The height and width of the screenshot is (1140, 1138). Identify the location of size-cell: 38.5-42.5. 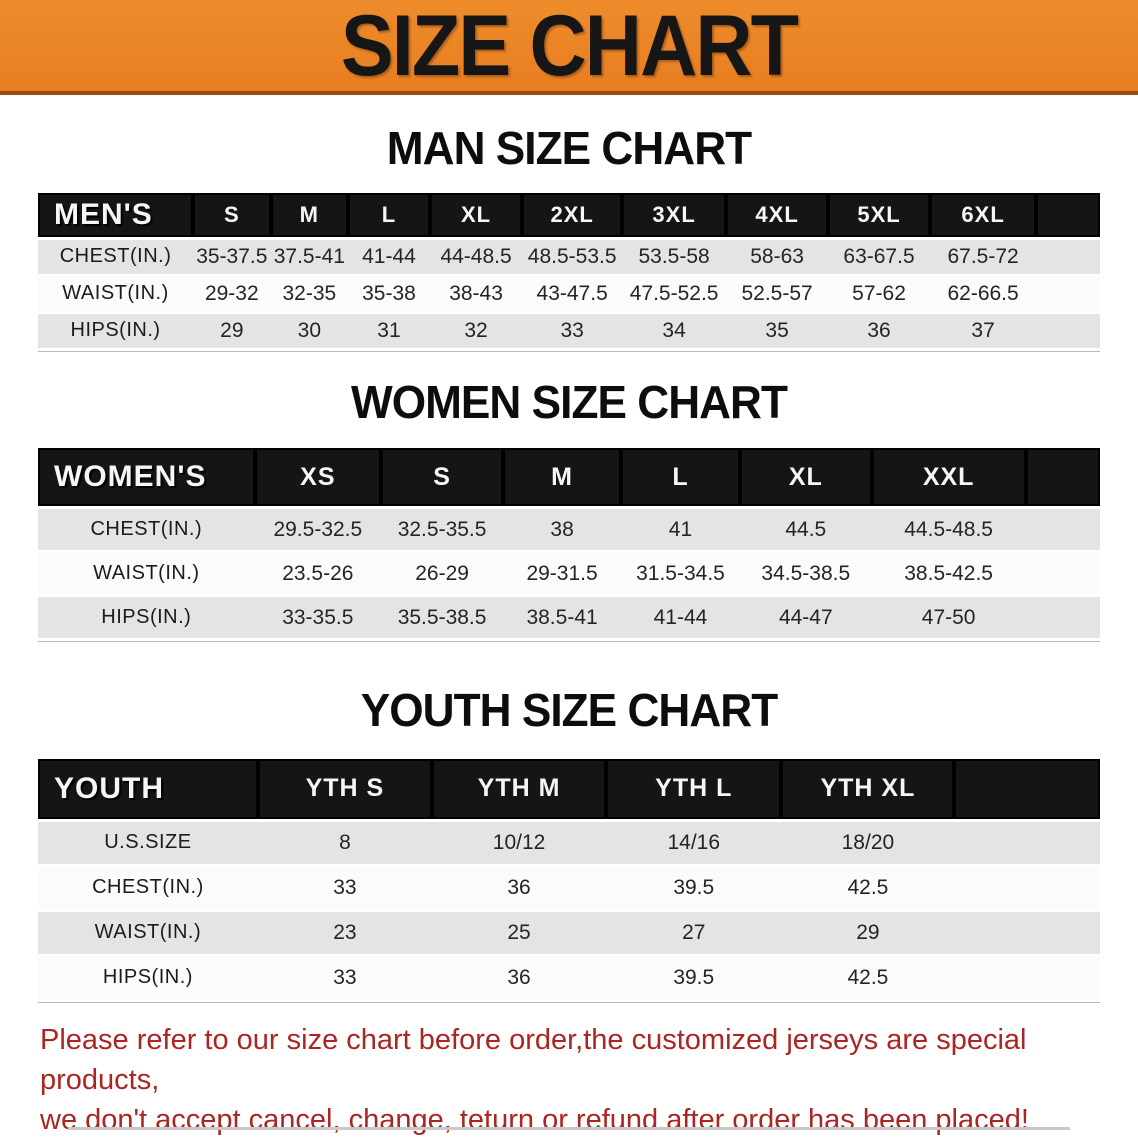
(948, 574).